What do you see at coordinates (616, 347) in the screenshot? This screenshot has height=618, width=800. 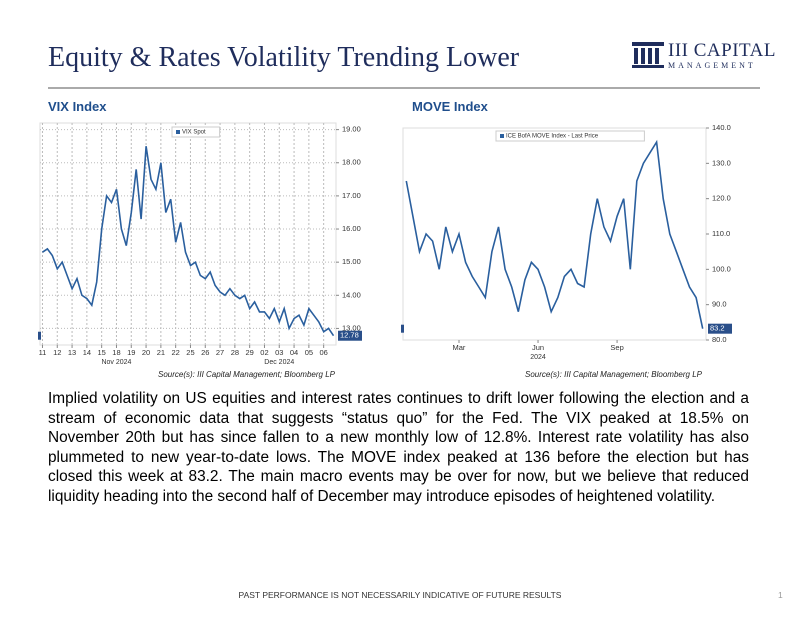 I see `x-tick-label: Sep` at bounding box center [616, 347].